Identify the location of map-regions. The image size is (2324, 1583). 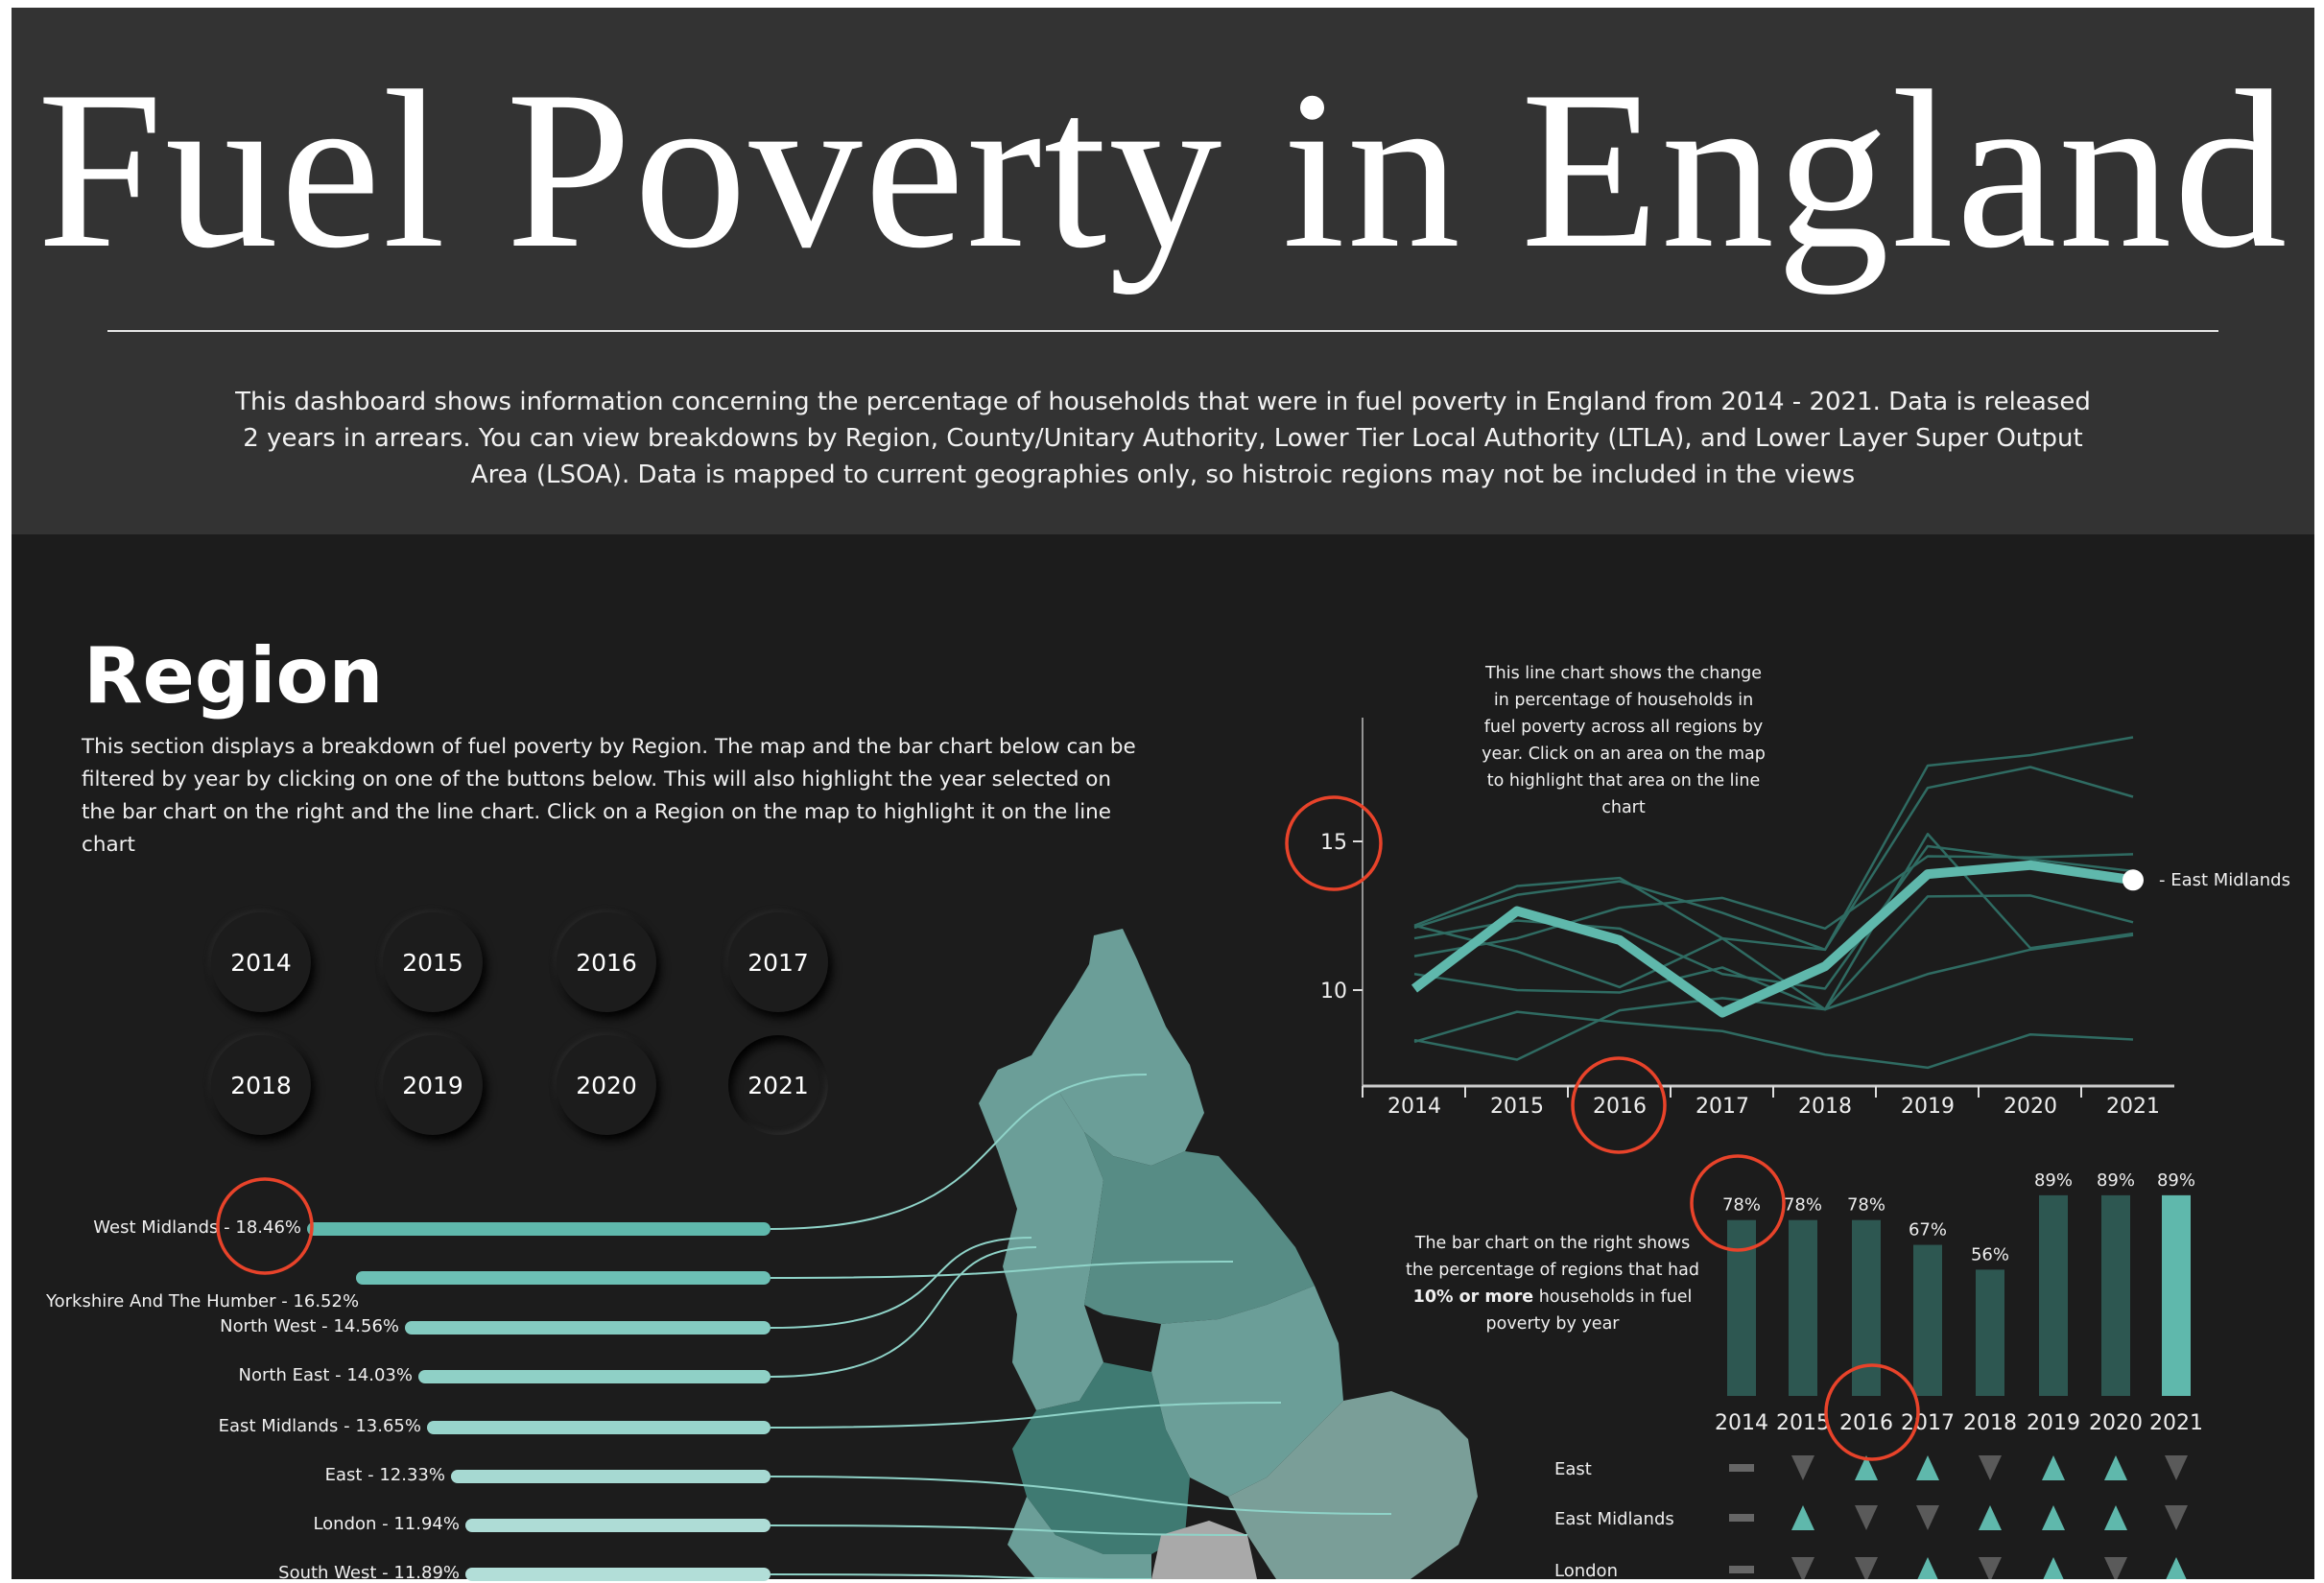
(1228, 1254).